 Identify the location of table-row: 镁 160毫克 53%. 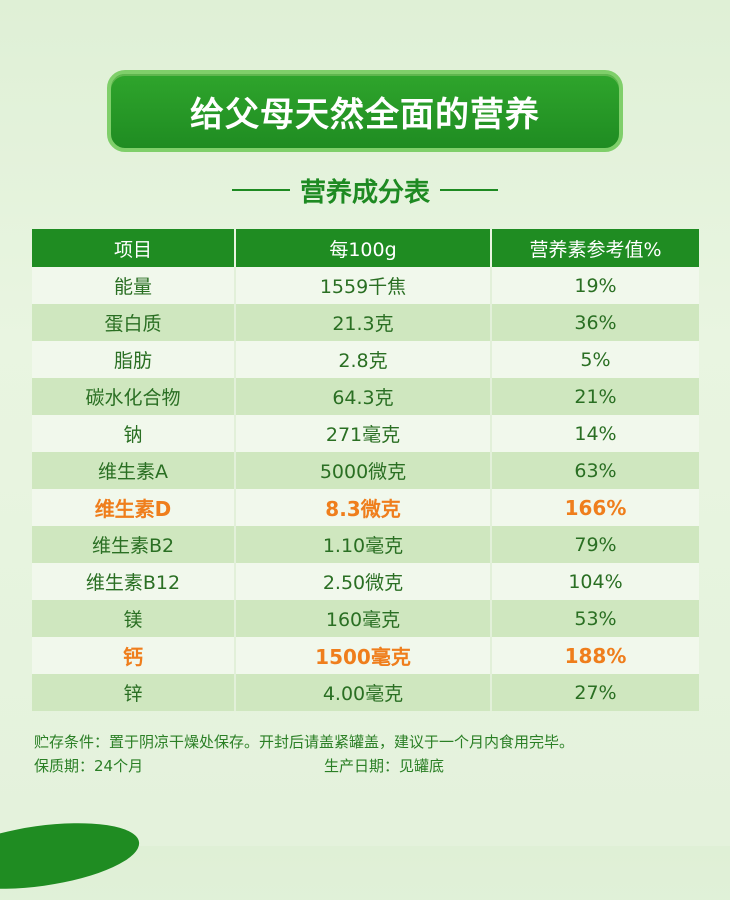
(365, 618).